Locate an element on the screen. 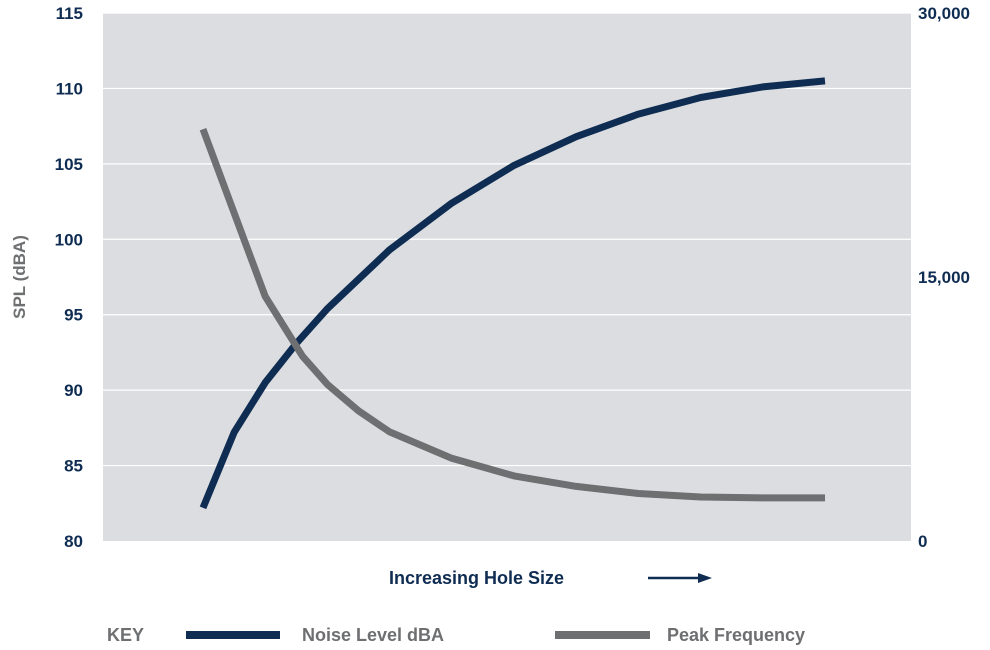  right-arrow-icon is located at coordinates (680, 578).